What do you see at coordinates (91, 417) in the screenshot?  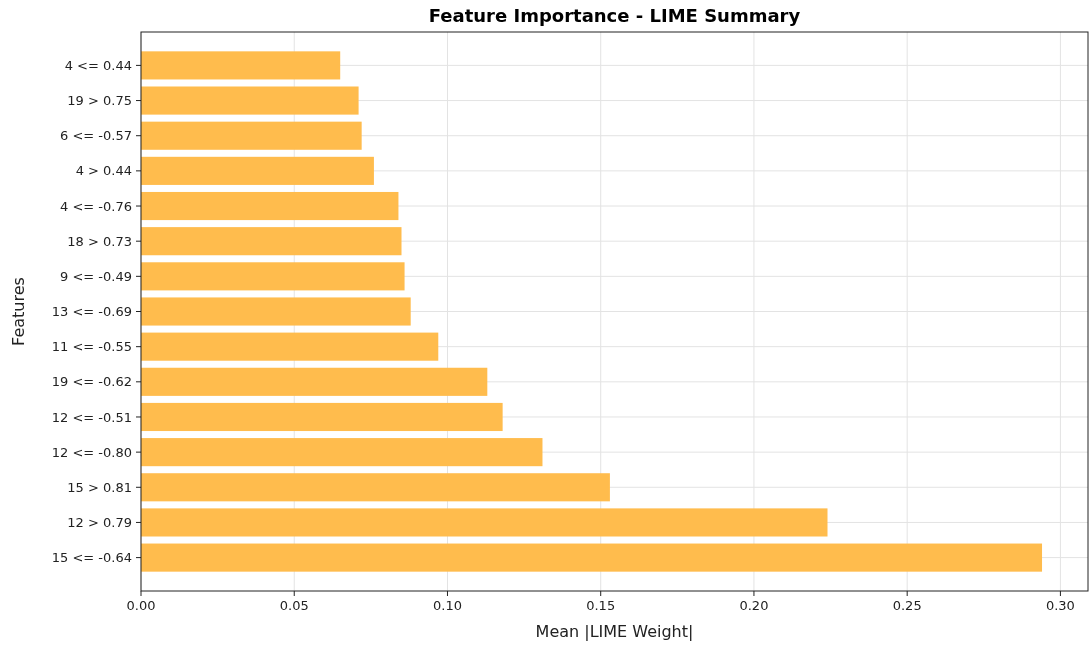 I see `y-tick-label: 12 <= -0.51` at bounding box center [91, 417].